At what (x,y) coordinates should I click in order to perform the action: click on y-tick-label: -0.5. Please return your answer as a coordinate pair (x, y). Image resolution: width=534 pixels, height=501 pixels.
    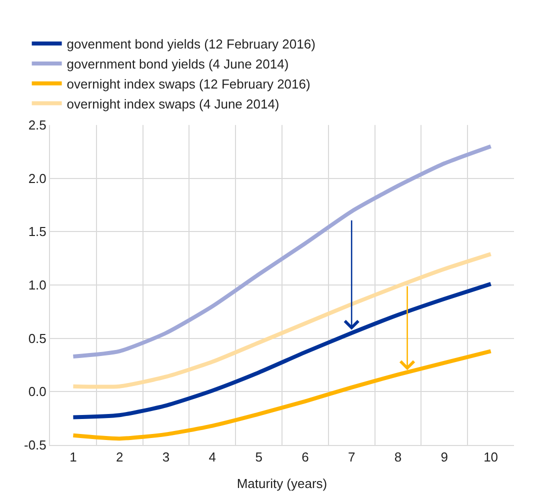
    Looking at the image, I should click on (35, 445).